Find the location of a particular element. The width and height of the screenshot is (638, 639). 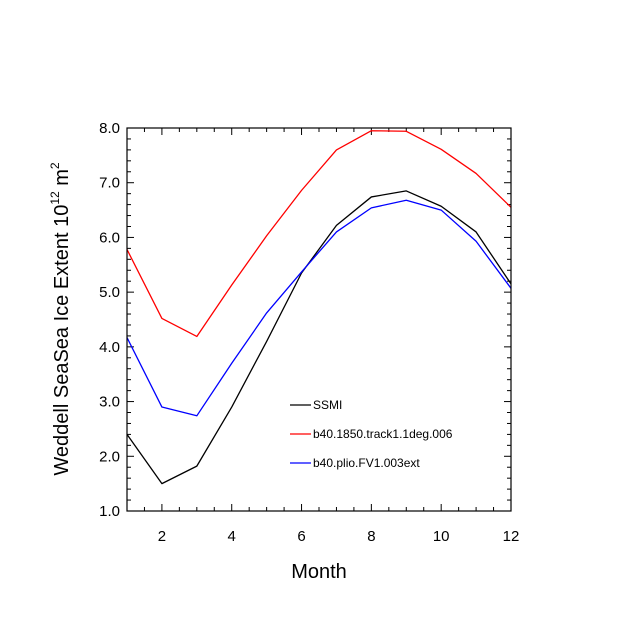

y-tick-label: 3.0 is located at coordinates (109, 402).